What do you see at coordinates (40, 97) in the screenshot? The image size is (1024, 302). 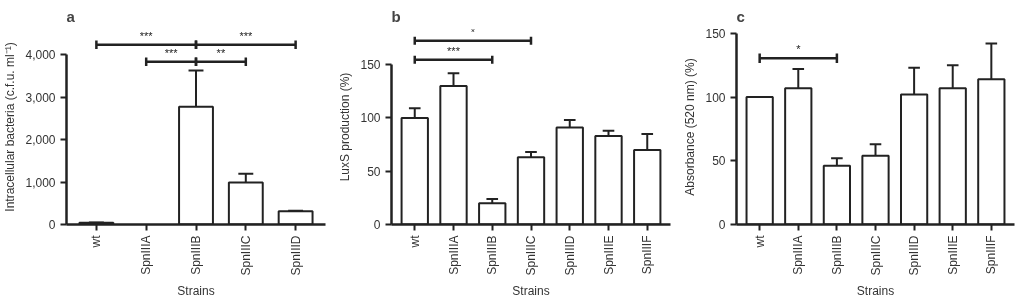 I see `y-tick-label: 3,000` at bounding box center [40, 97].